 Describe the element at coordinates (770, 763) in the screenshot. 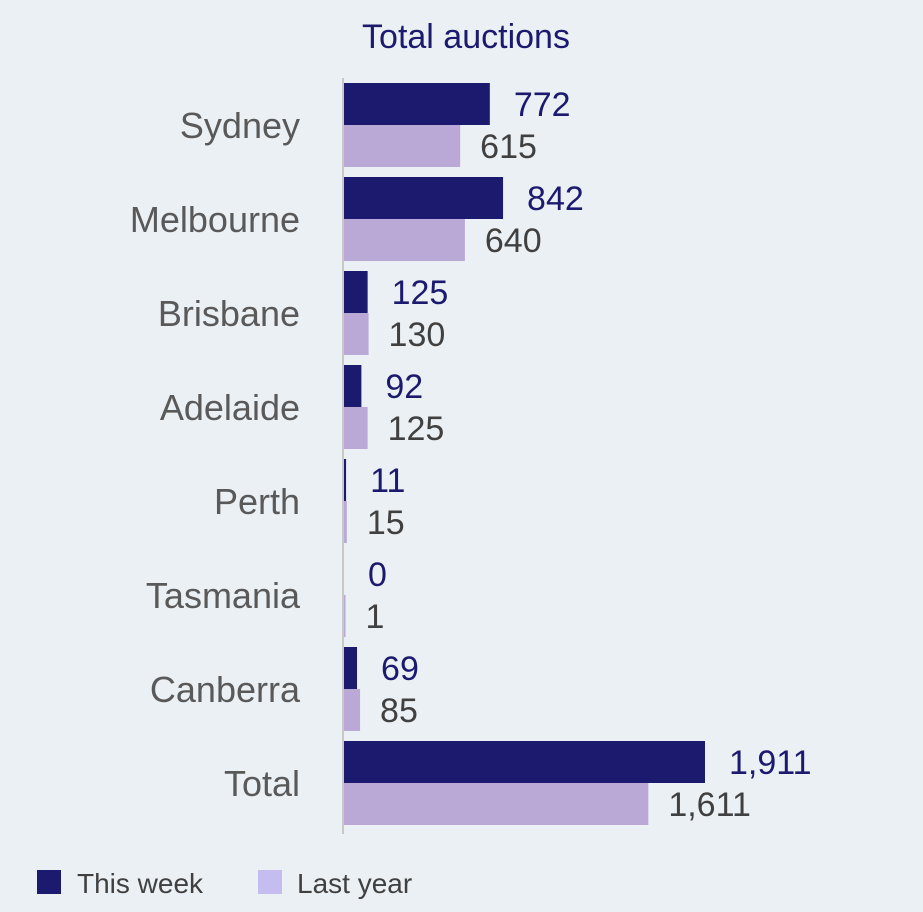

I see `data-label-this-week-total: 1,911` at that location.